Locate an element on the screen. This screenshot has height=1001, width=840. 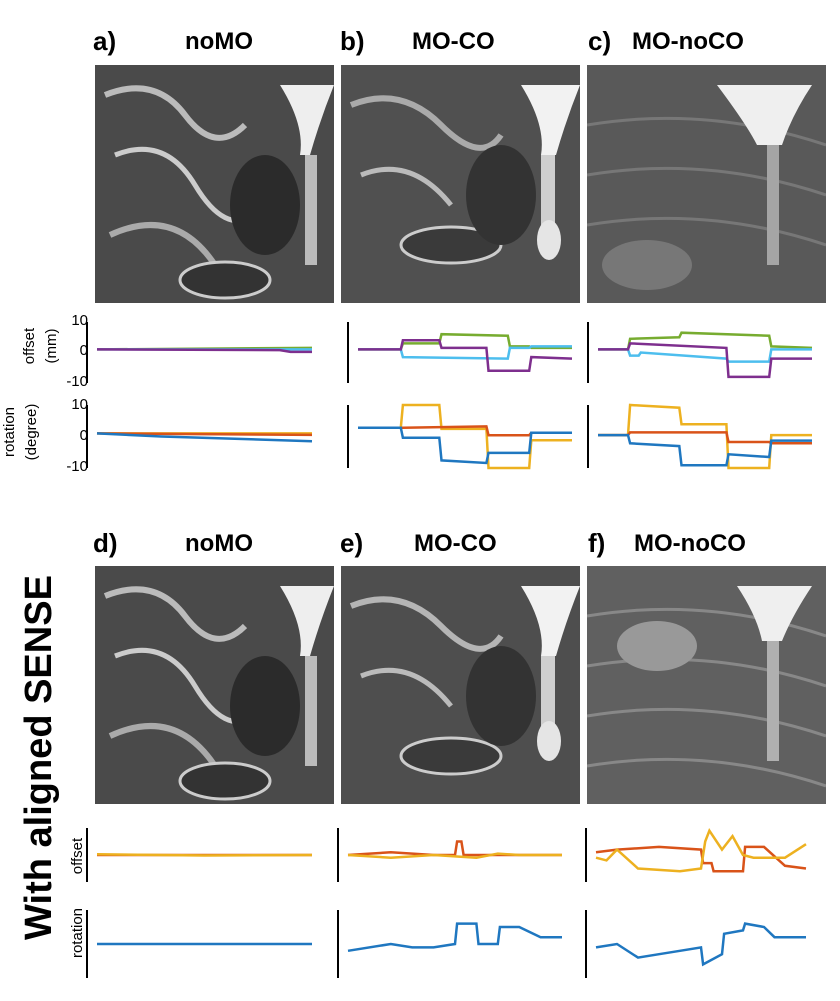
series-e-offset-yellow is located at coordinates (454, 855).